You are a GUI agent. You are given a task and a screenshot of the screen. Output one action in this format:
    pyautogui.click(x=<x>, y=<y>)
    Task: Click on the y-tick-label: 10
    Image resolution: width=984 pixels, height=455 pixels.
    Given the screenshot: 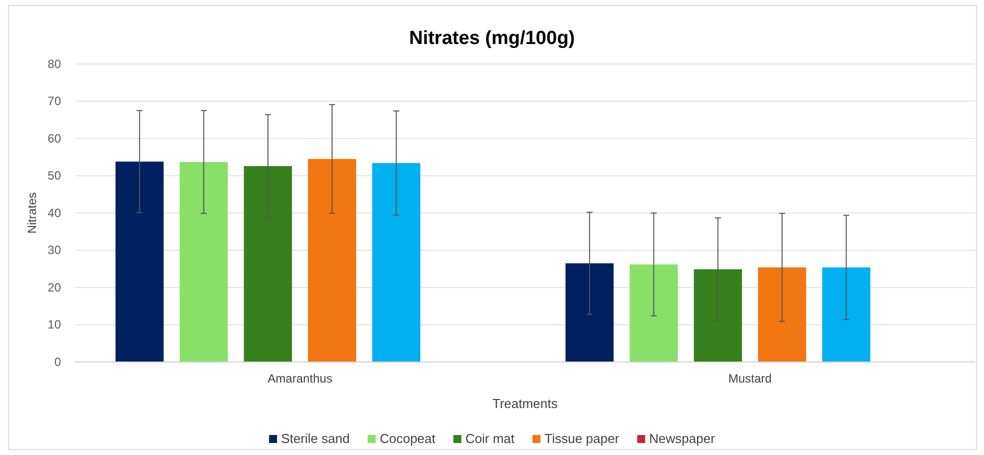 What is the action you would take?
    pyautogui.click(x=55, y=325)
    